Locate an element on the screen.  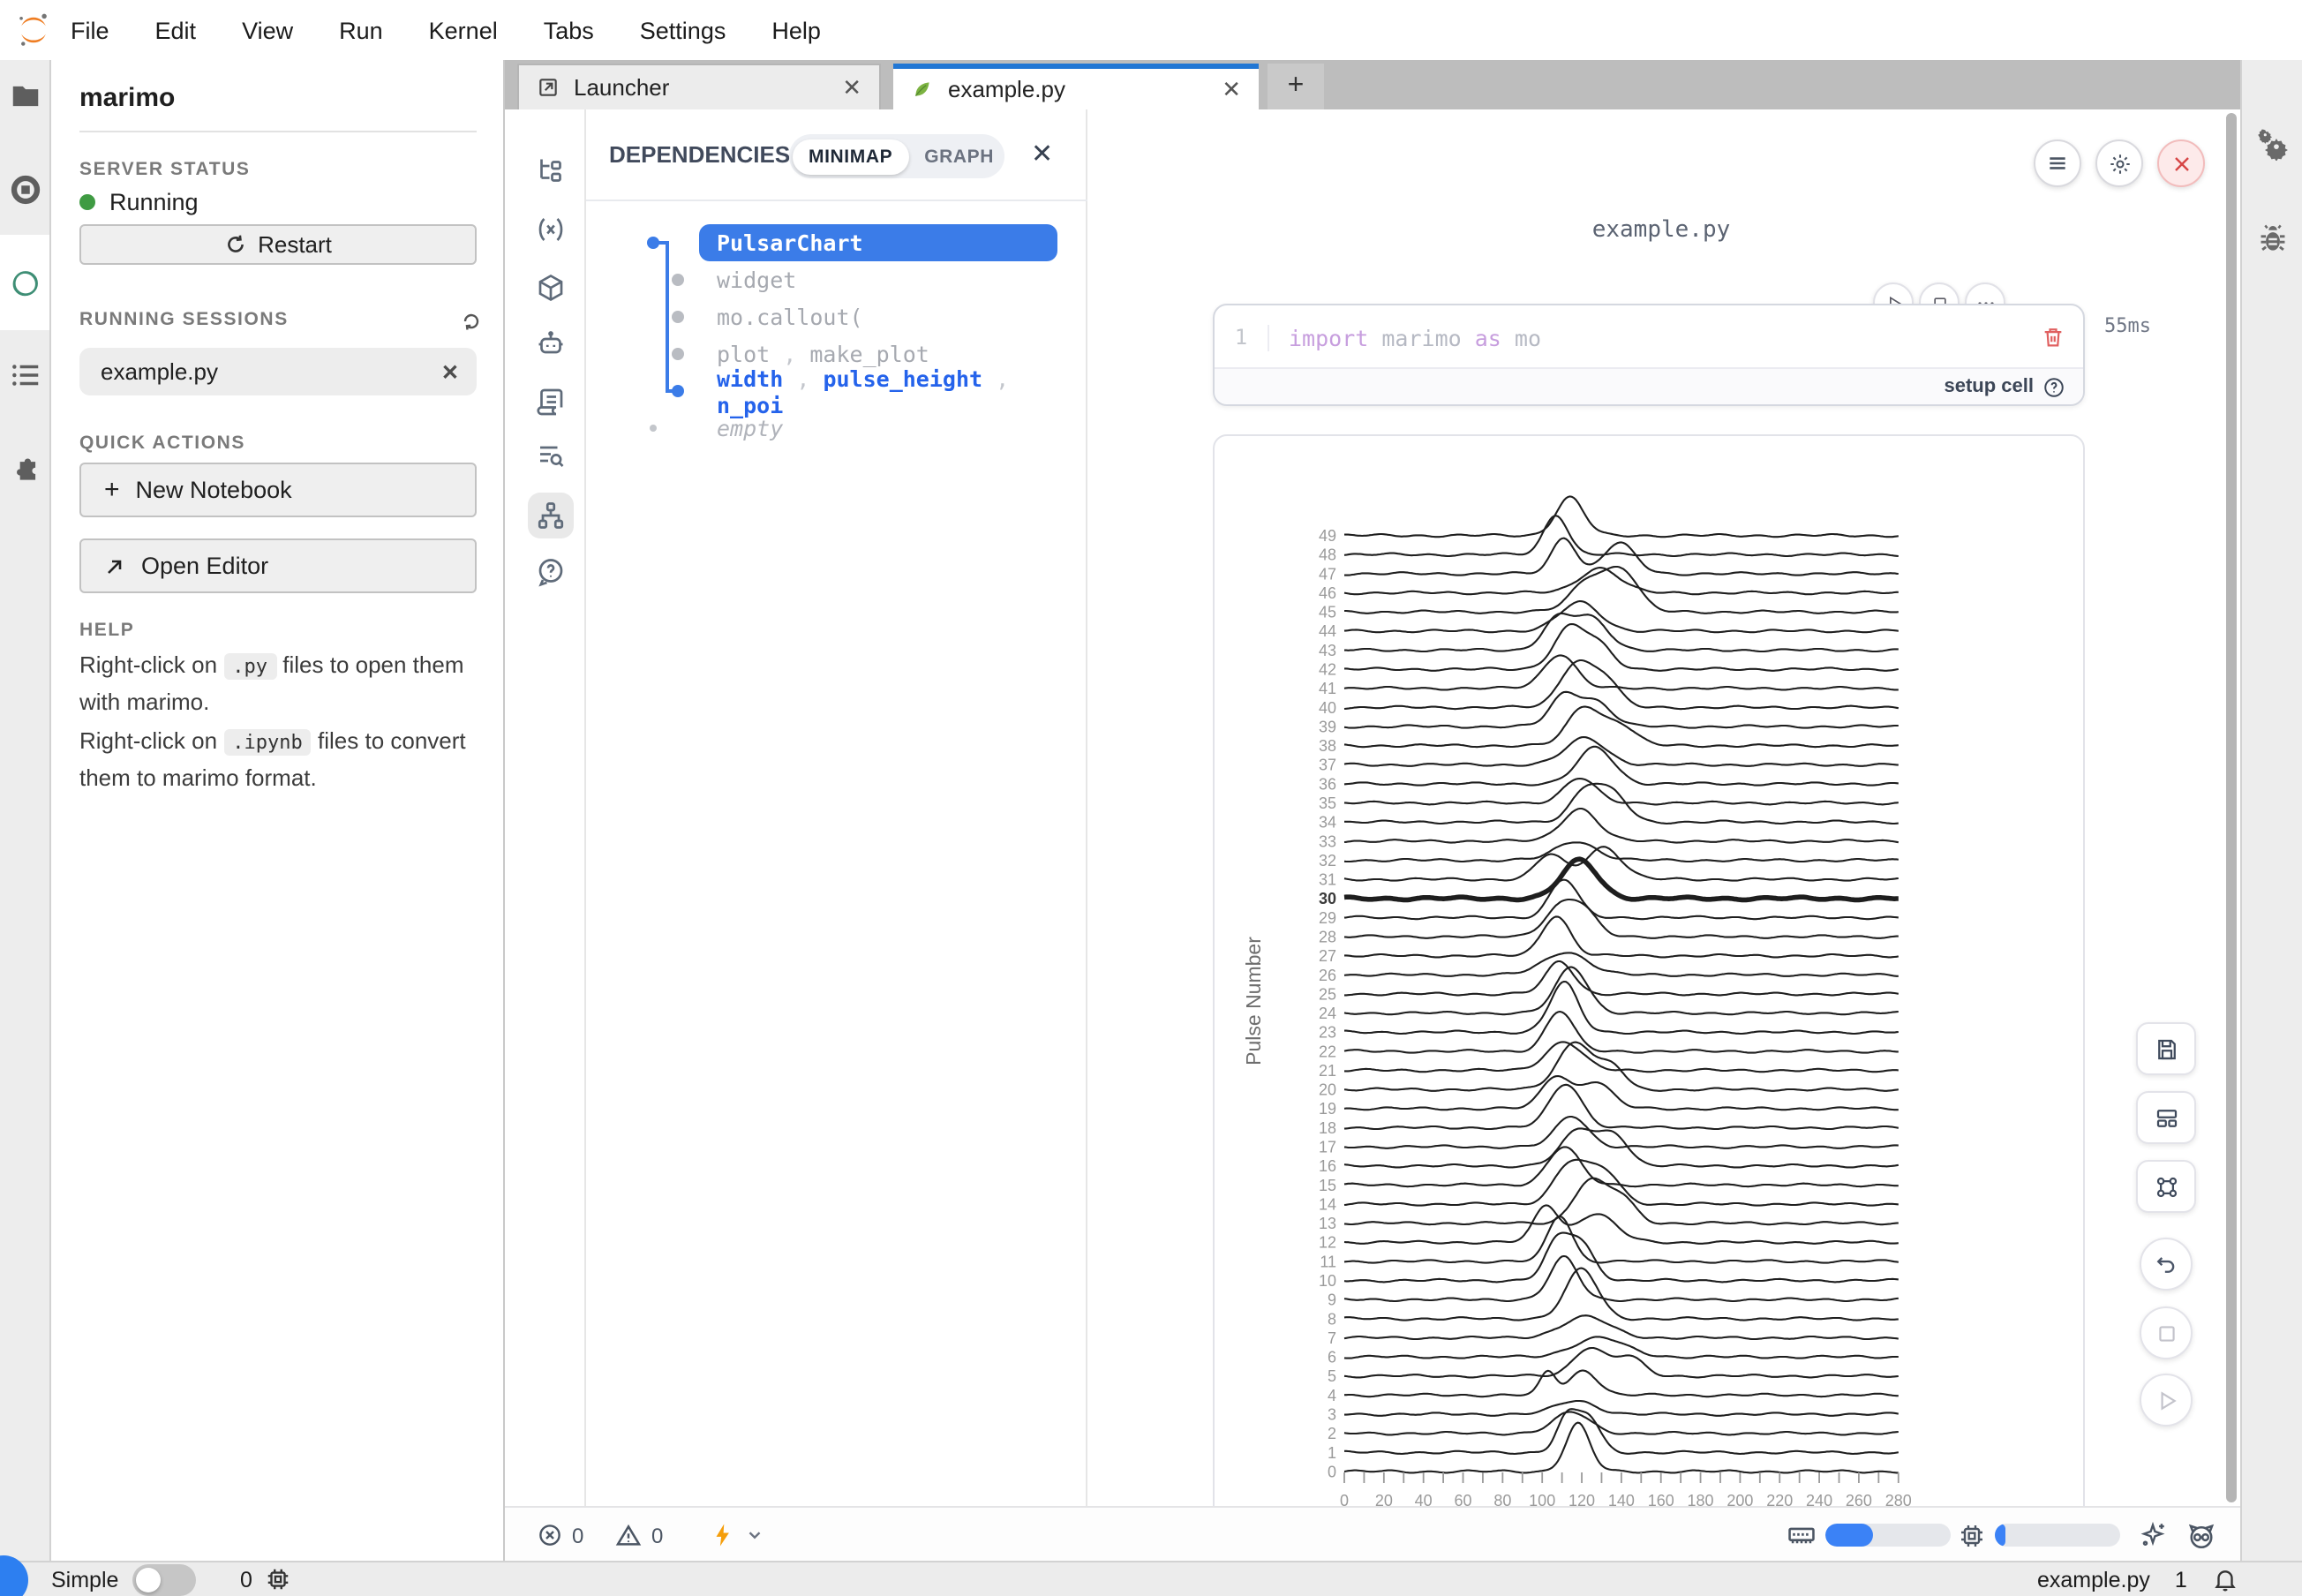
search-list-icon is located at coordinates (551, 455).